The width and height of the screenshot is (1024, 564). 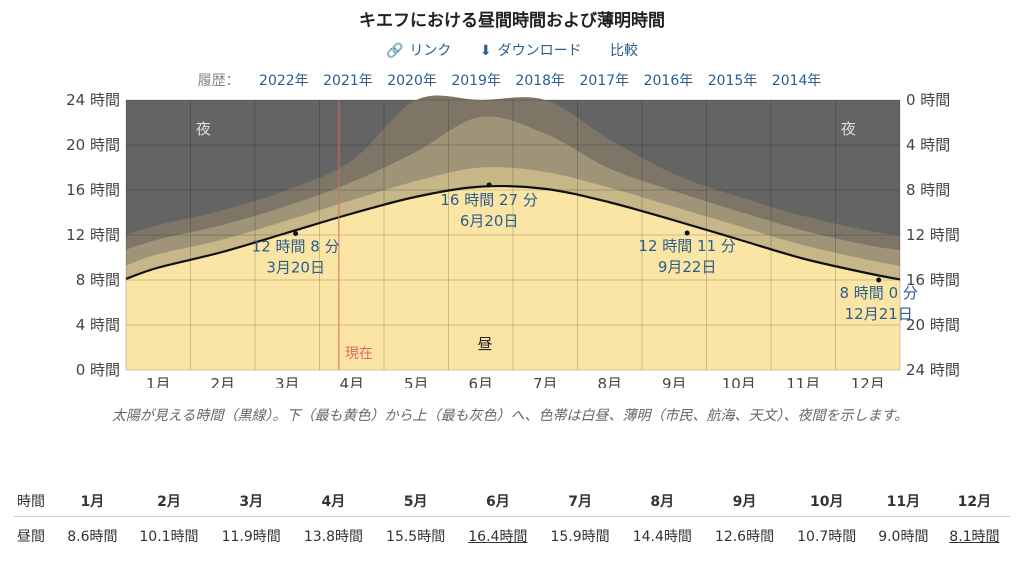 What do you see at coordinates (512, 21) in the screenshot?
I see `page-title: キエフにおける昼間時間および薄明時間` at bounding box center [512, 21].